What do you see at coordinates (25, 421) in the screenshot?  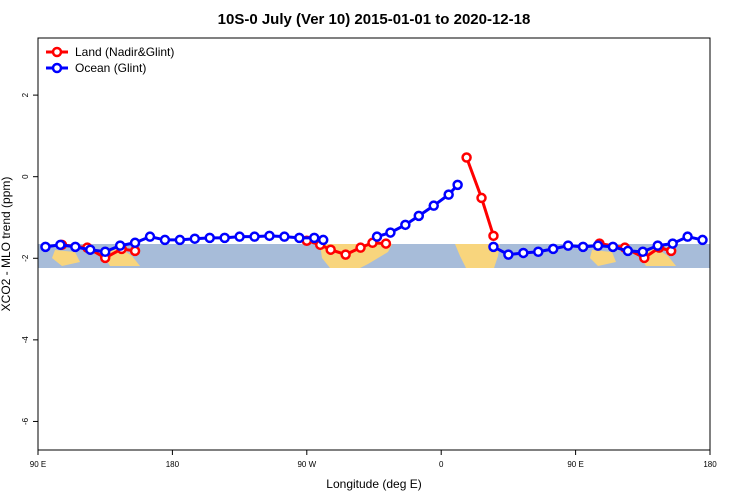 I see `y-tick-label: -6` at bounding box center [25, 421].